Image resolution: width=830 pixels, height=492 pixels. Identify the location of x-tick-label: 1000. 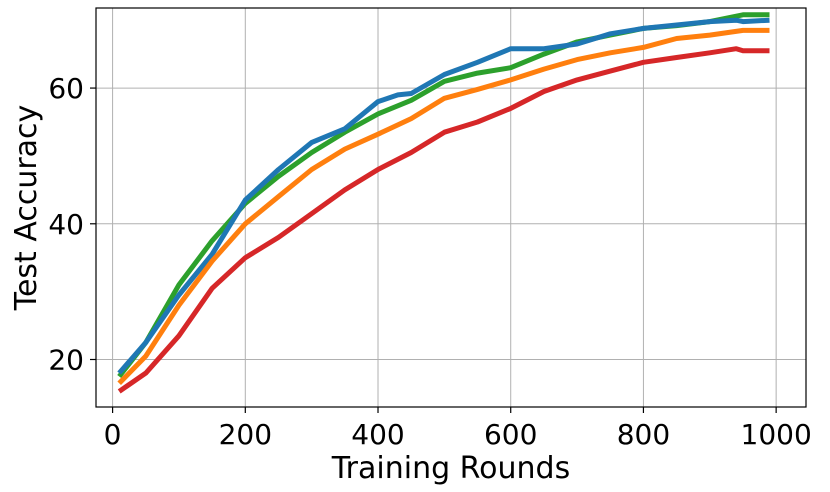
(776, 434).